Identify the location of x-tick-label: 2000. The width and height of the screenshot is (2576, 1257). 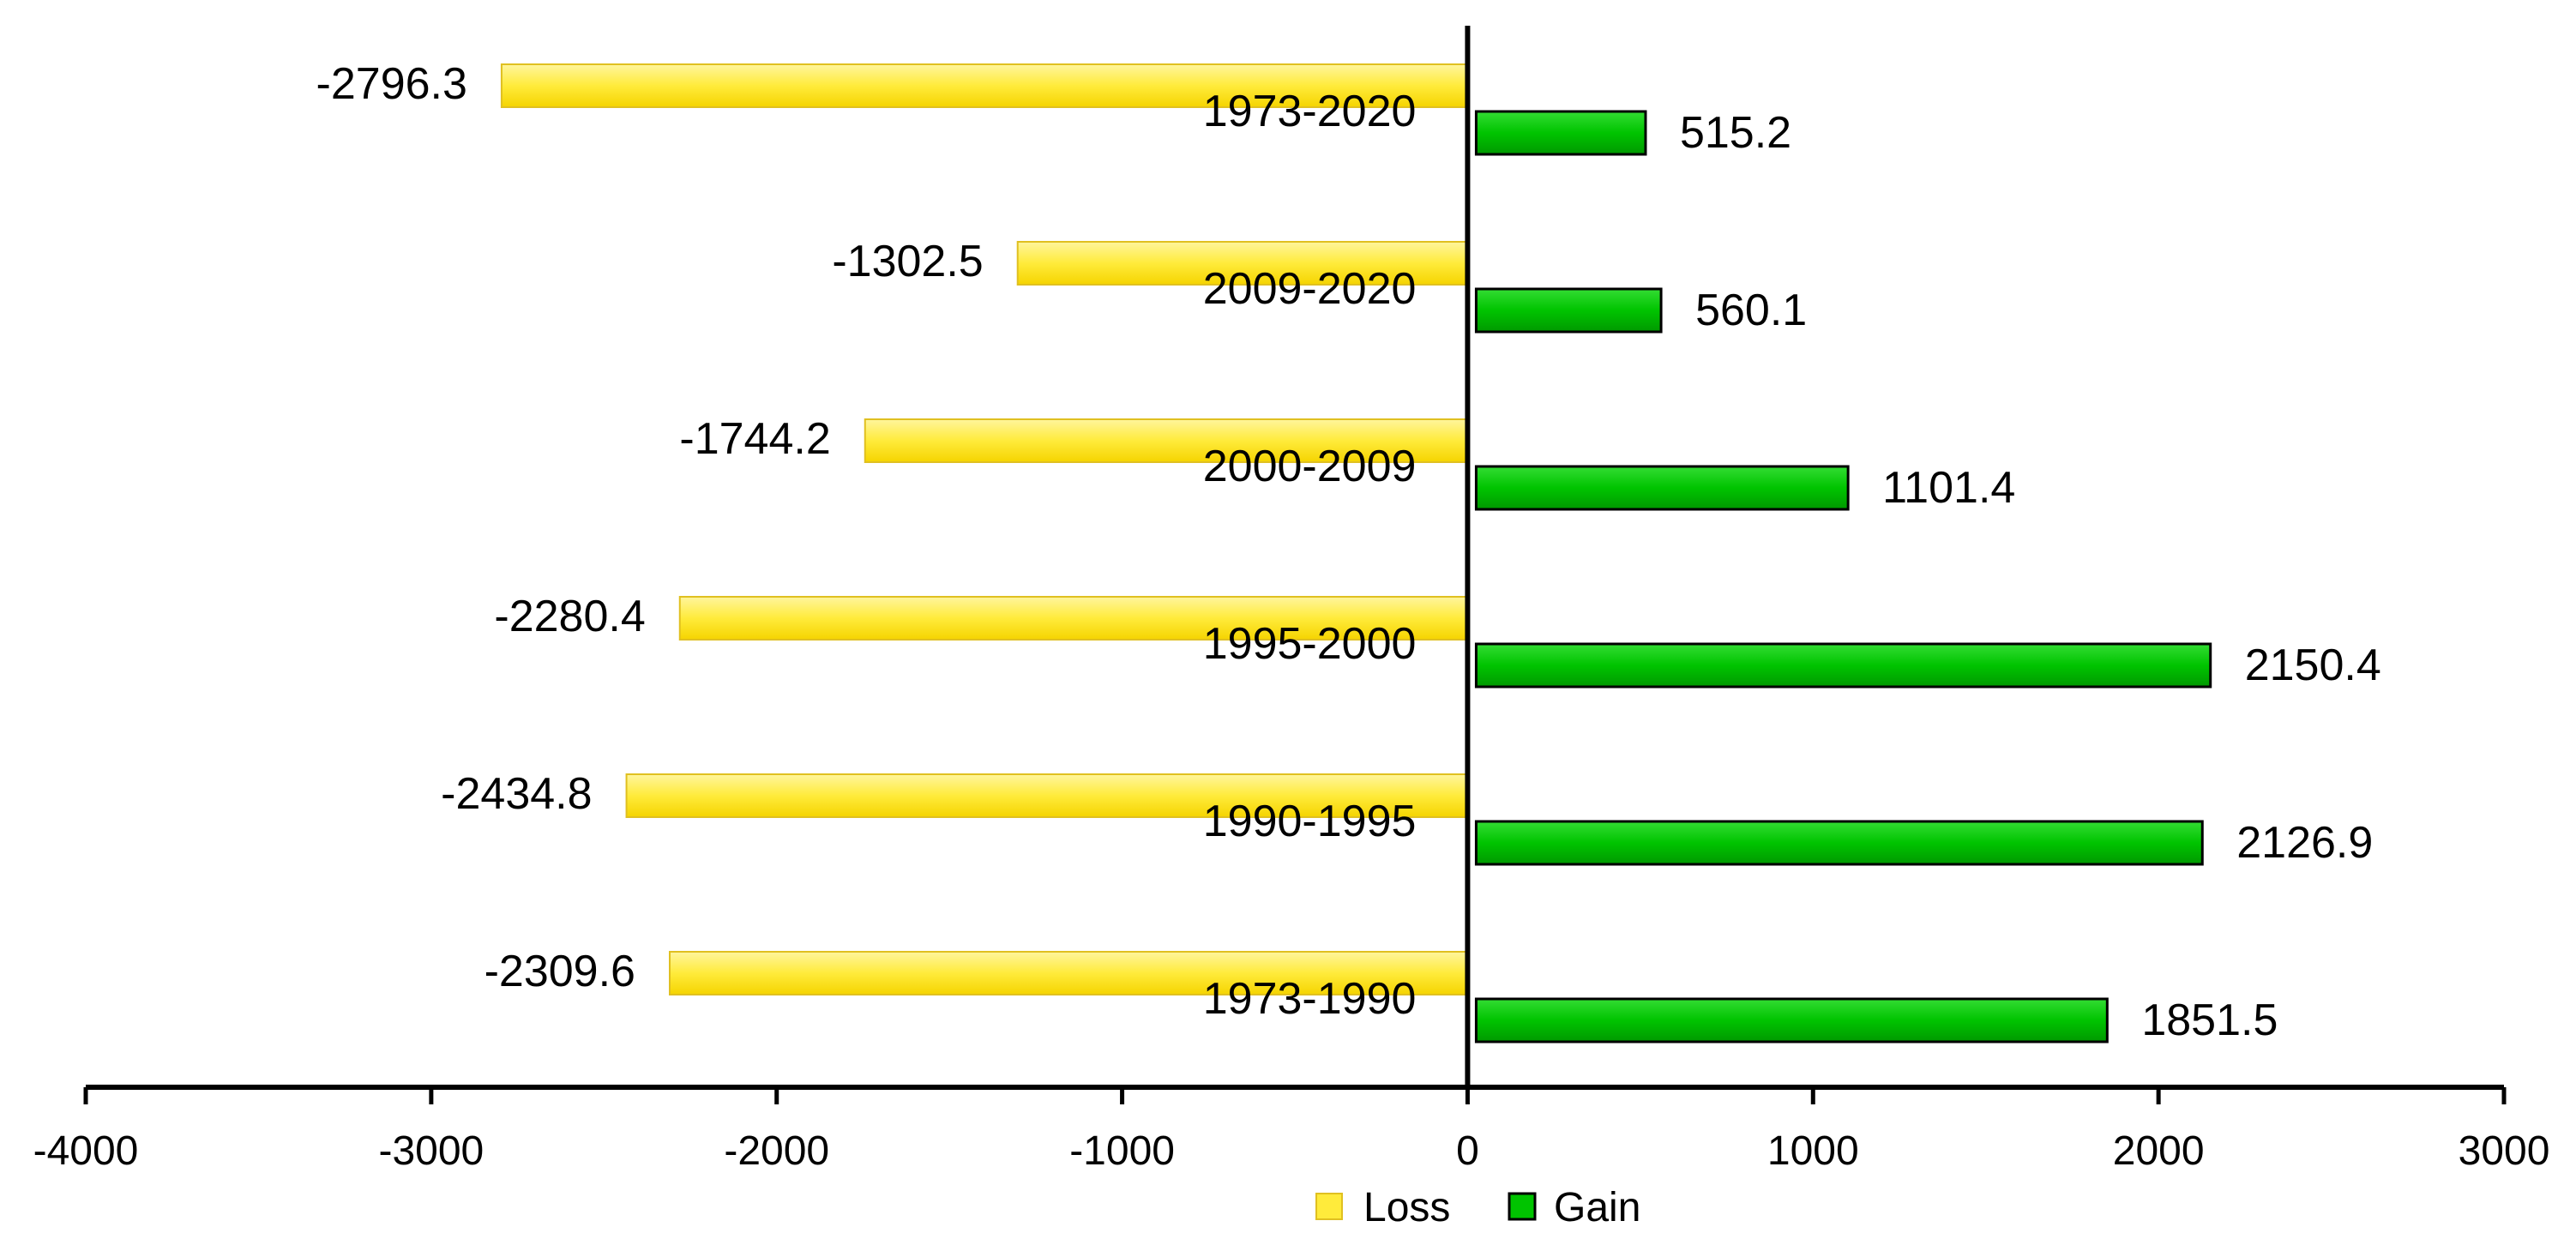
(2159, 1151).